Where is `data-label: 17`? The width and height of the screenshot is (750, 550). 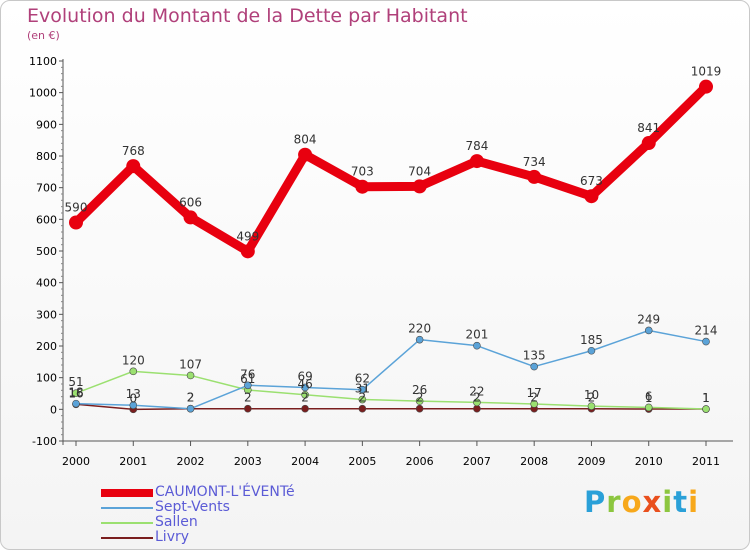
data-label: 17 is located at coordinates (534, 393).